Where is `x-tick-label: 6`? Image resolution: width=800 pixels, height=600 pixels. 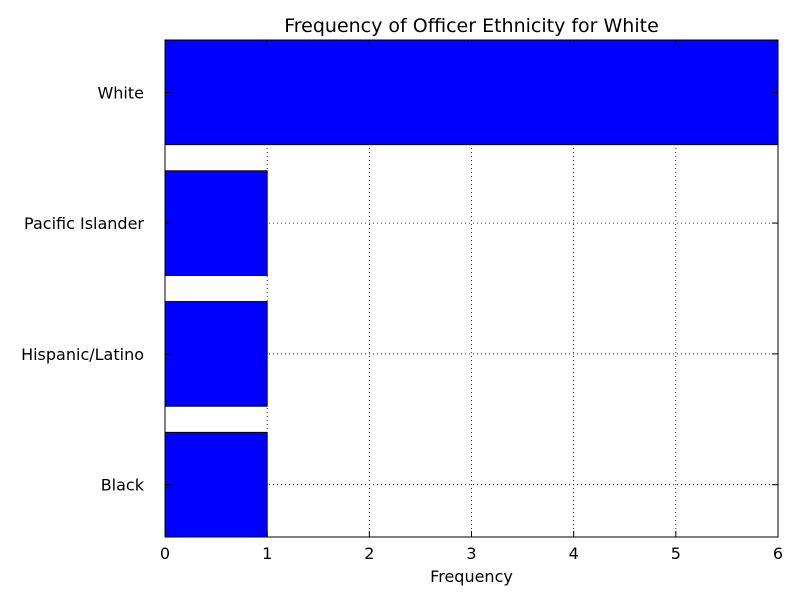
x-tick-label: 6 is located at coordinates (778, 553).